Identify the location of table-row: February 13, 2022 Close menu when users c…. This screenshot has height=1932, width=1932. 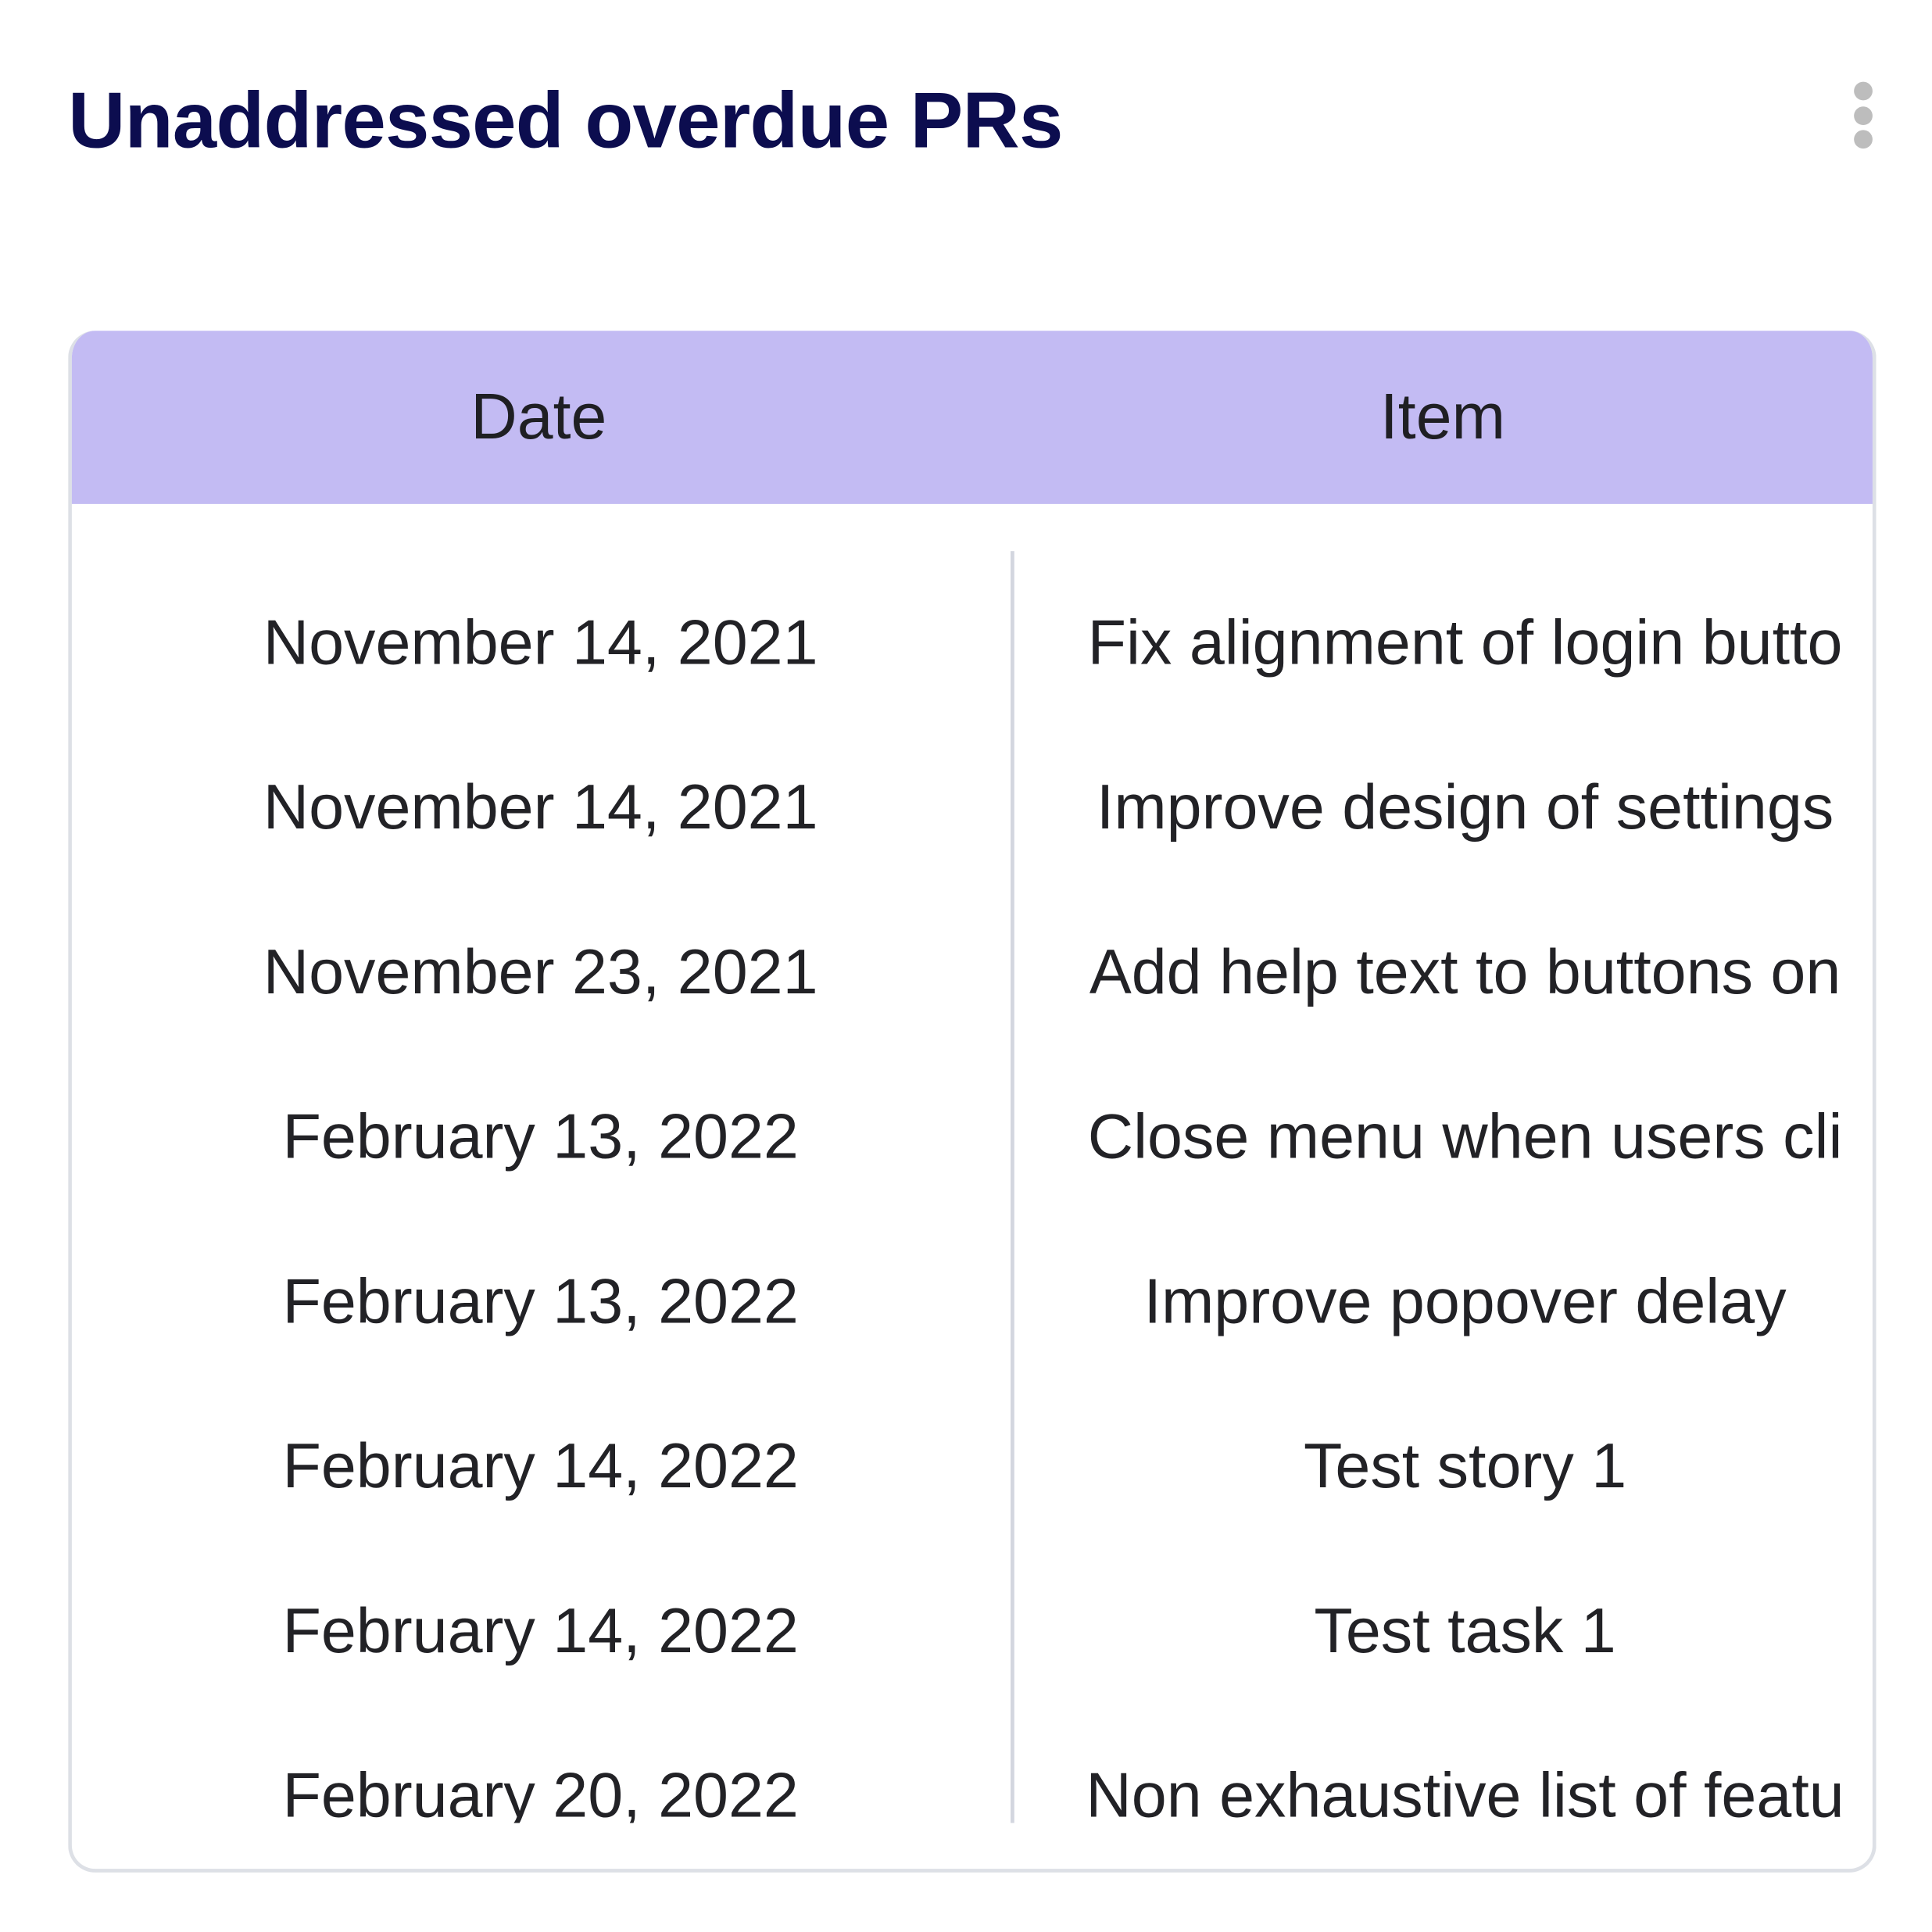
(972, 1136).